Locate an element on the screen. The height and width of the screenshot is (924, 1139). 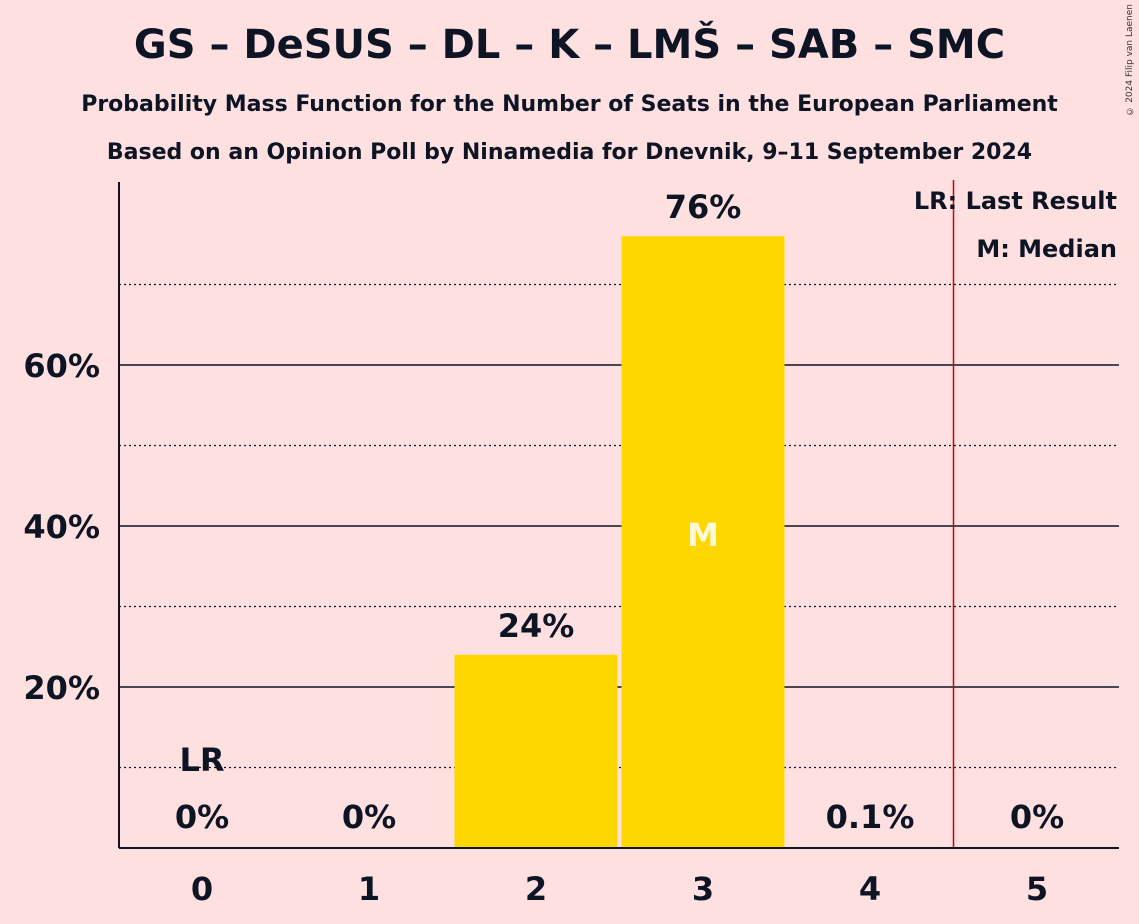
x-tick-label: 0 is located at coordinates (202, 889).